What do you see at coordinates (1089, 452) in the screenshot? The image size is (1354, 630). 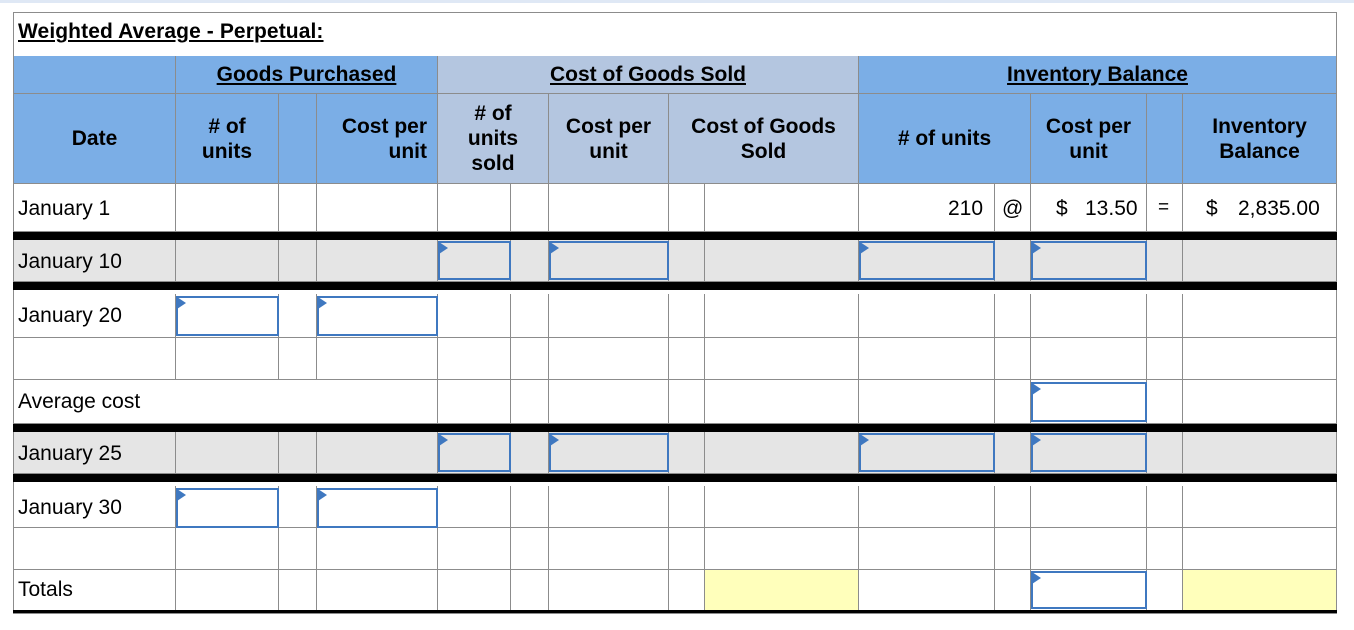 I see `jan25-inventory-cost-input` at bounding box center [1089, 452].